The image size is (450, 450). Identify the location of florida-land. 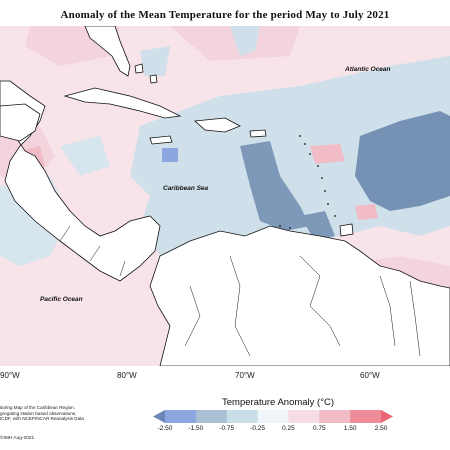
(107, 51).